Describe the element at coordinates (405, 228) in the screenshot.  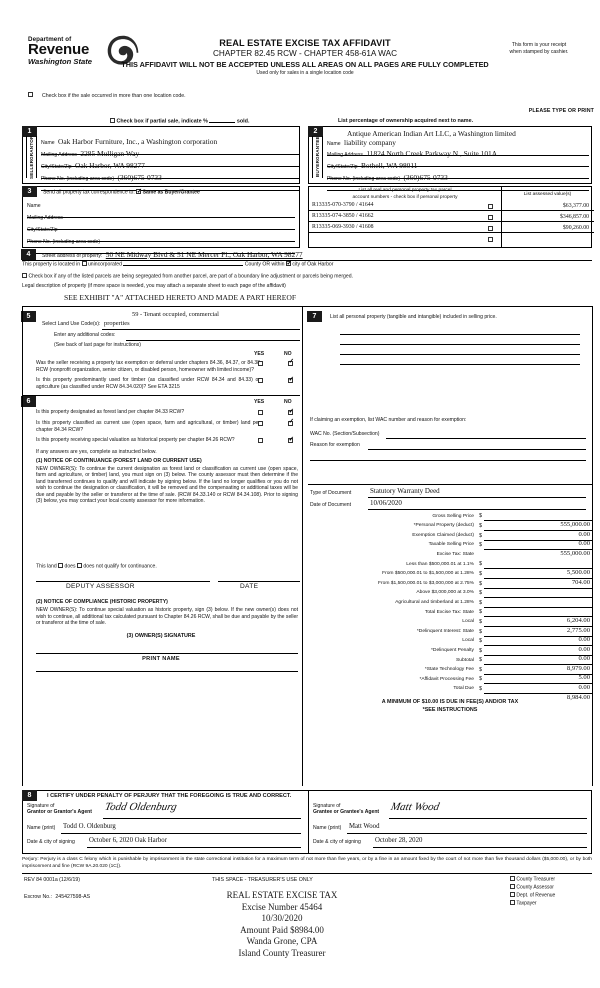
I see `parcel-row: R13335-069-3930 / 41608` at that location.